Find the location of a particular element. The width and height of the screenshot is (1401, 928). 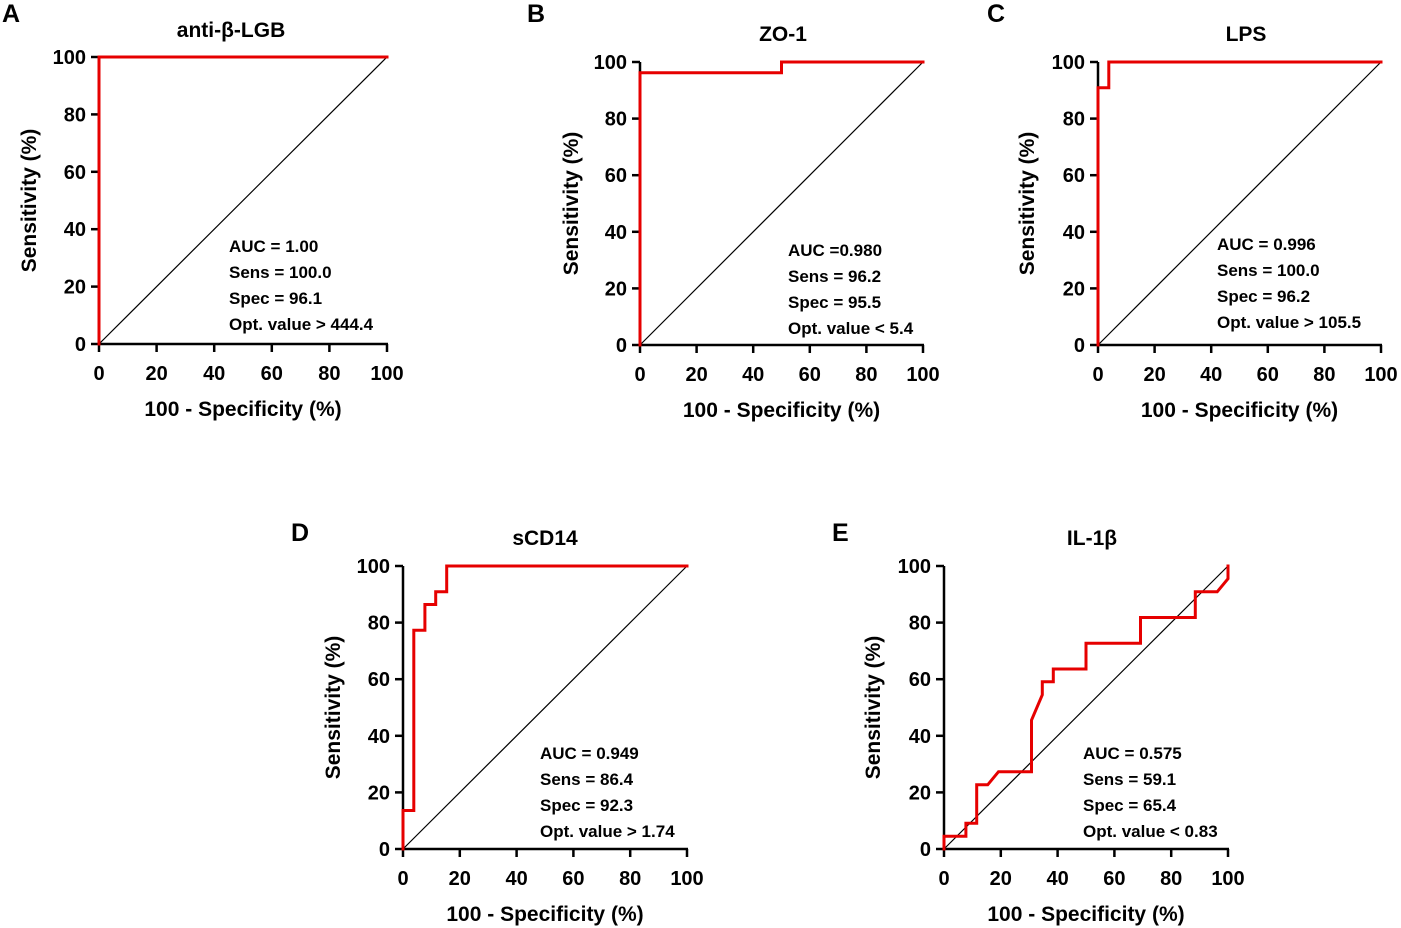

stat-annotation: Spec = 96.2 is located at coordinates (1263, 296).